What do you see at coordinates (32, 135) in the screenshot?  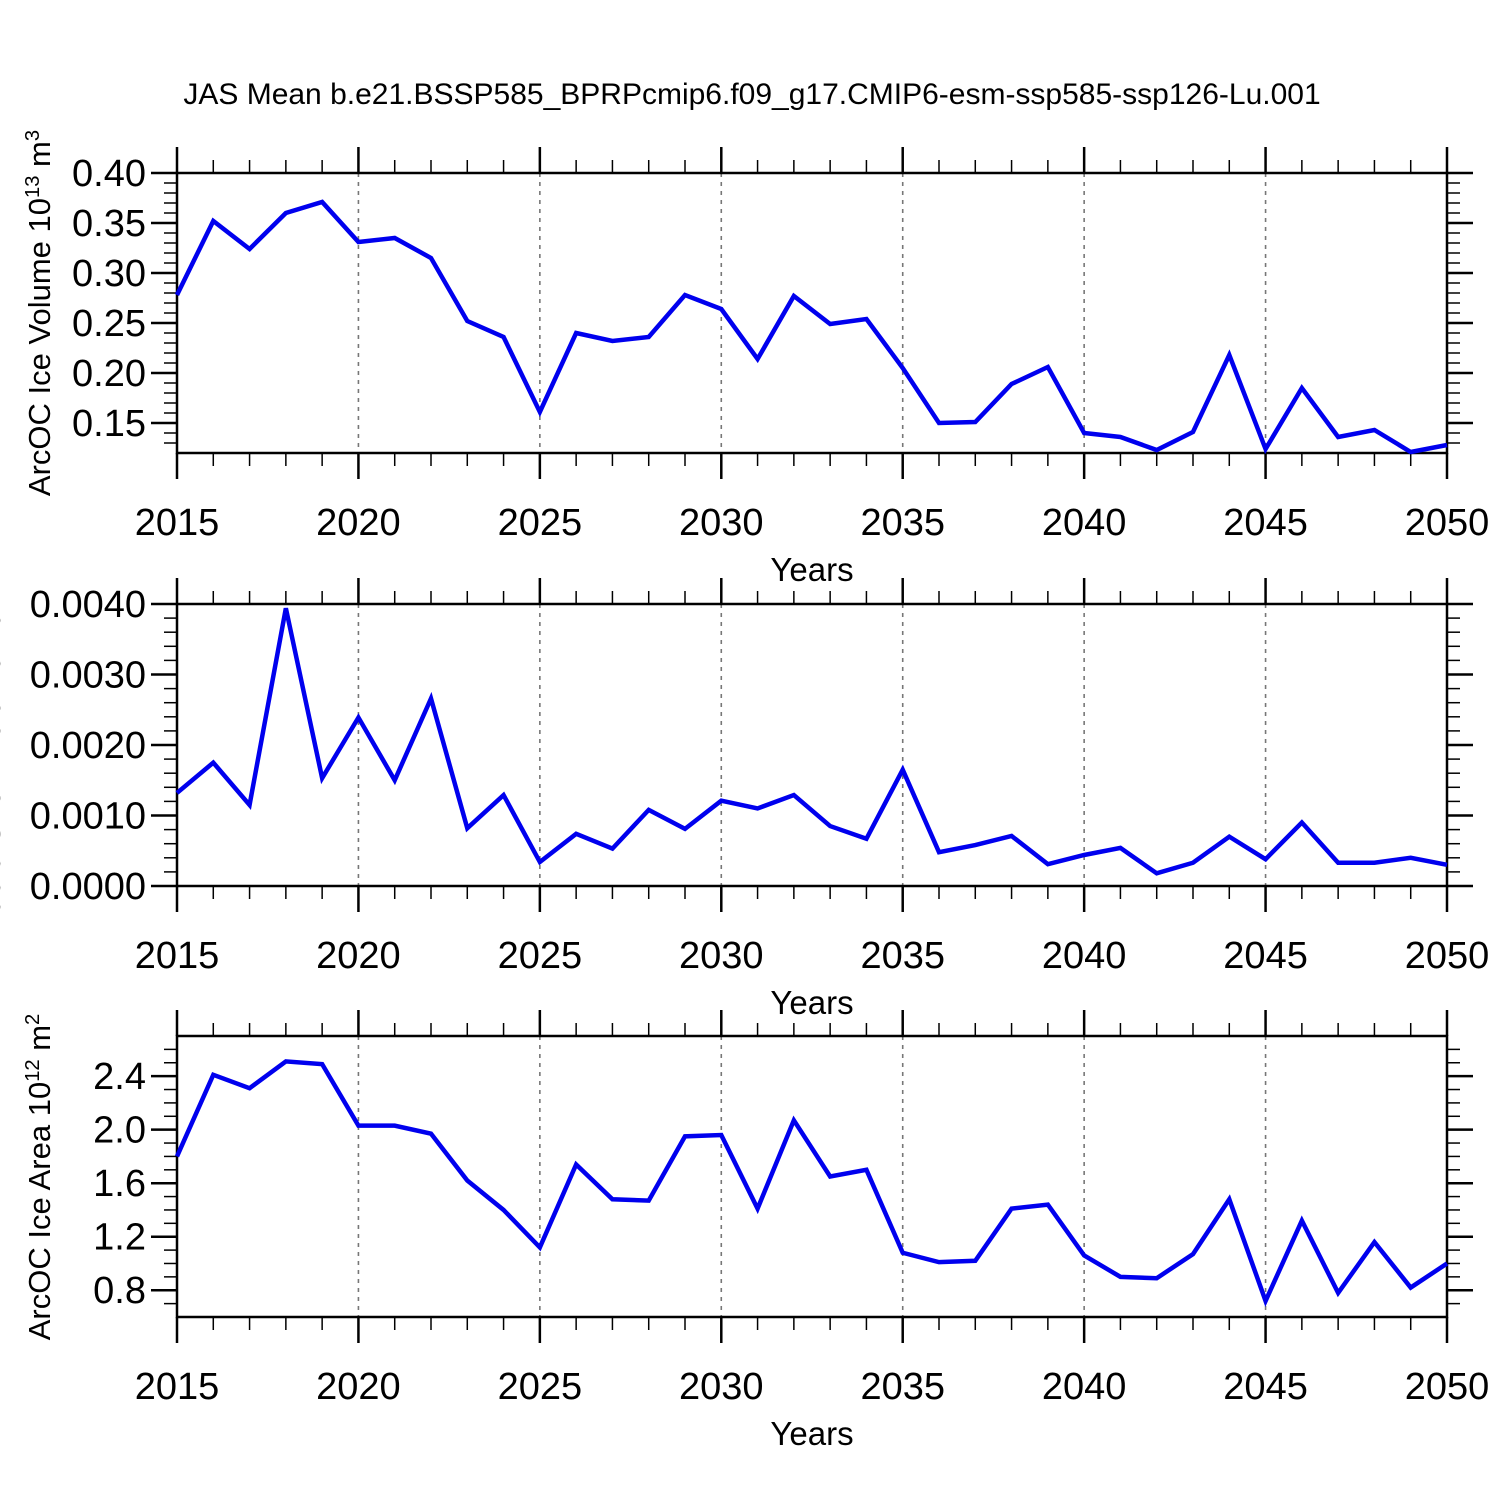 I see `axis-title-unit-exponent: 3` at bounding box center [32, 135].